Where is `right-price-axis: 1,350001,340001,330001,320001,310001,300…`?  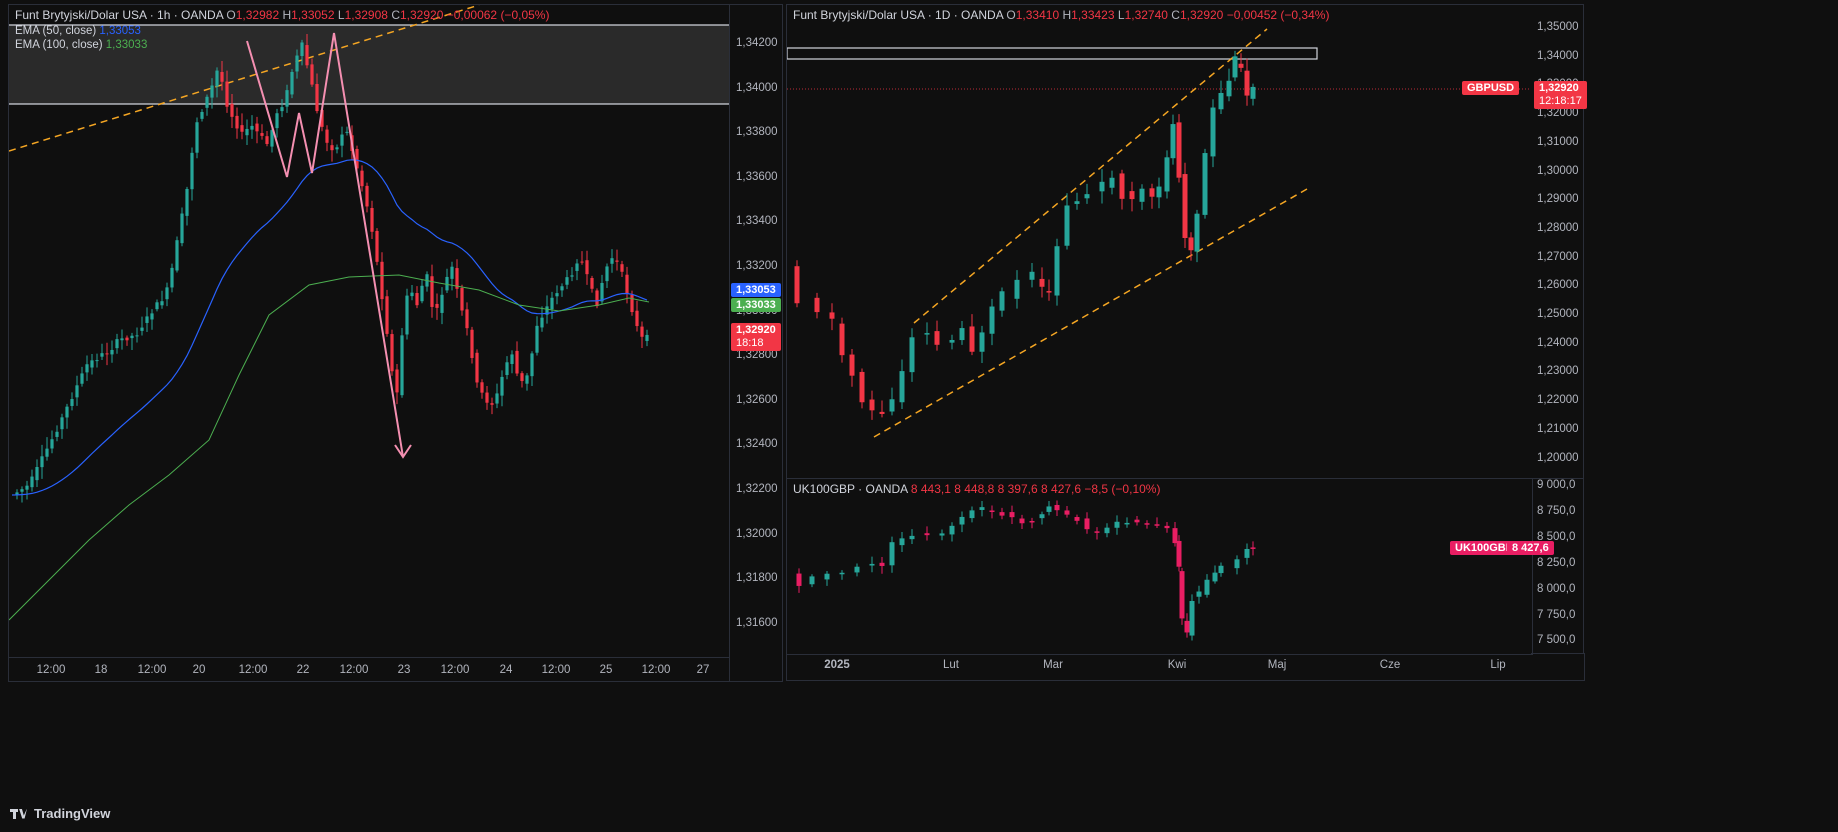 right-price-axis: 1,350001,340001,330001,320001,310001,300… is located at coordinates (1557, 241).